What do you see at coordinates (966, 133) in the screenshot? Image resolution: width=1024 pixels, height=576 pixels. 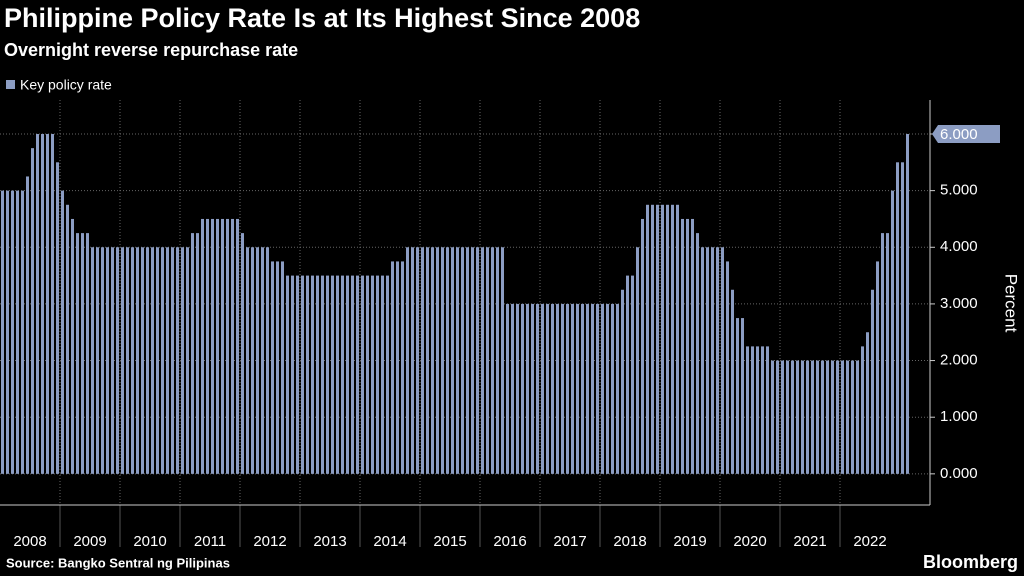 I see `last-value-flag` at bounding box center [966, 133].